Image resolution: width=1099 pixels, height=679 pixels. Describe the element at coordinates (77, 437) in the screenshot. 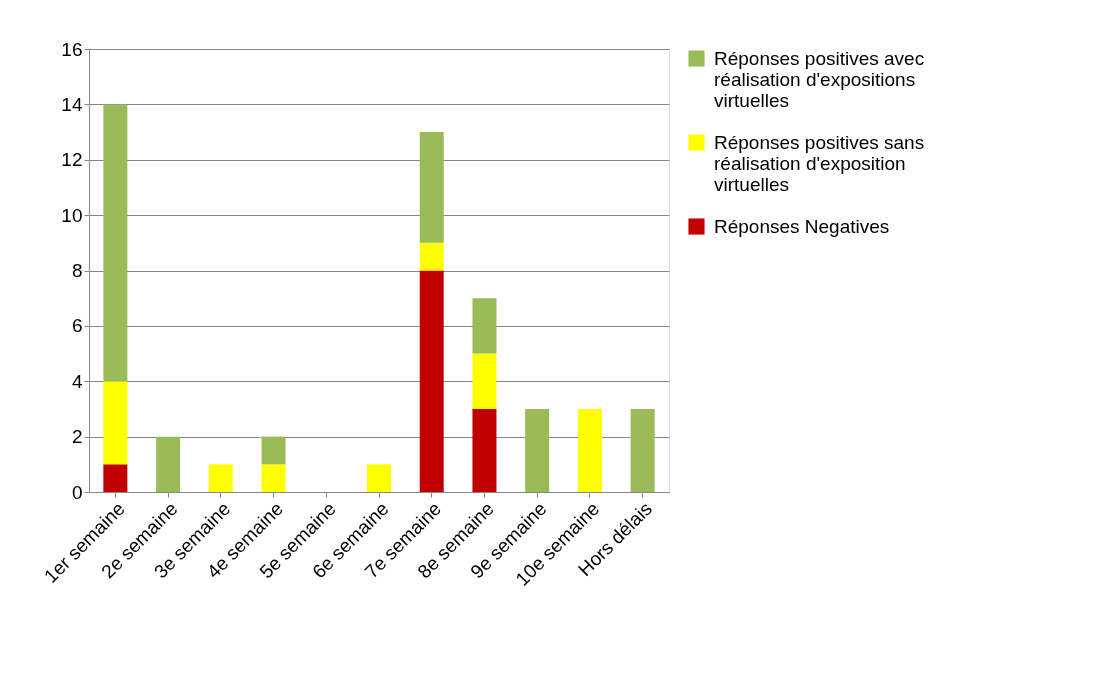

I see `y-tick-label: 2` at that location.